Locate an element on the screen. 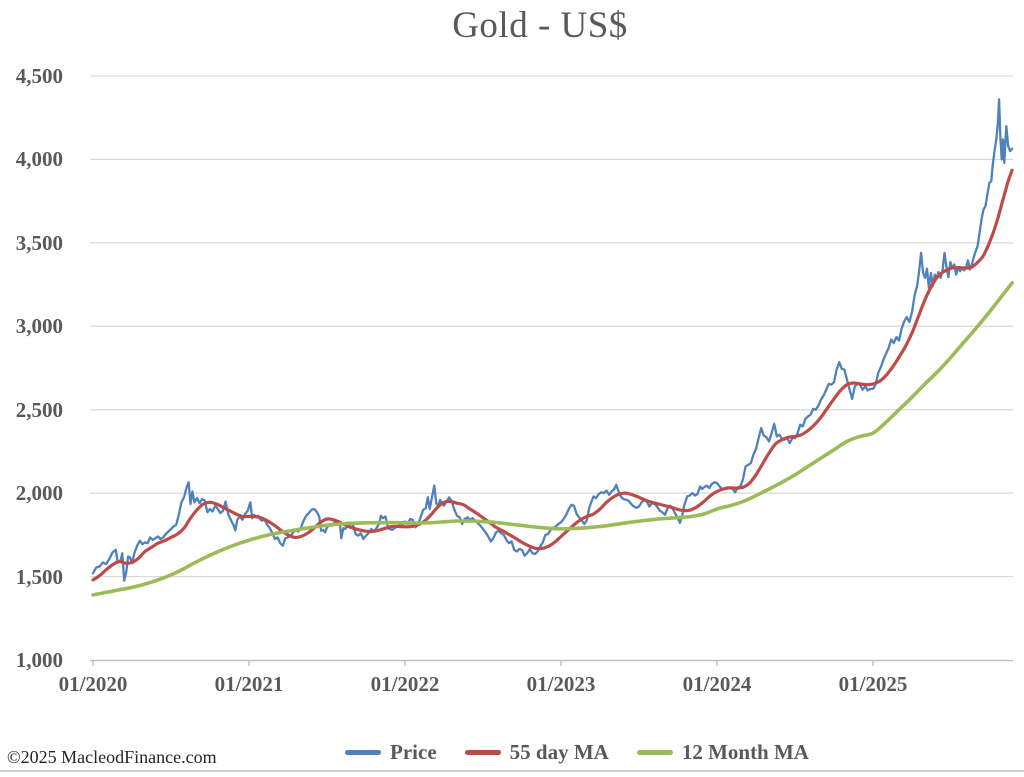 The image size is (1024, 777). copyright-credit: ©2025 MacleodFinance.com is located at coordinates (112, 757).